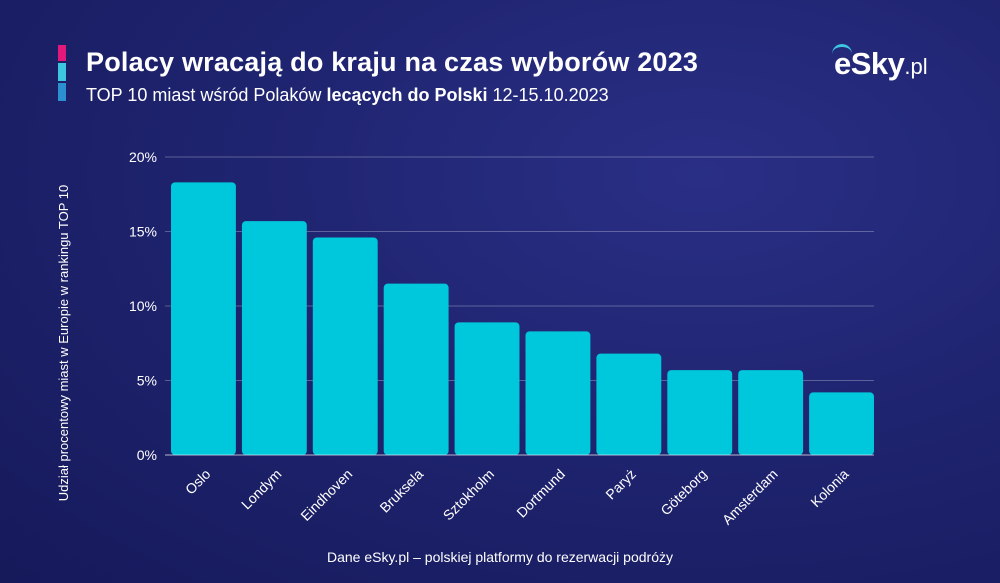 Image resolution: width=1000 pixels, height=583 pixels. What do you see at coordinates (147, 455) in the screenshot?
I see `y-tick-label: 0%` at bounding box center [147, 455].